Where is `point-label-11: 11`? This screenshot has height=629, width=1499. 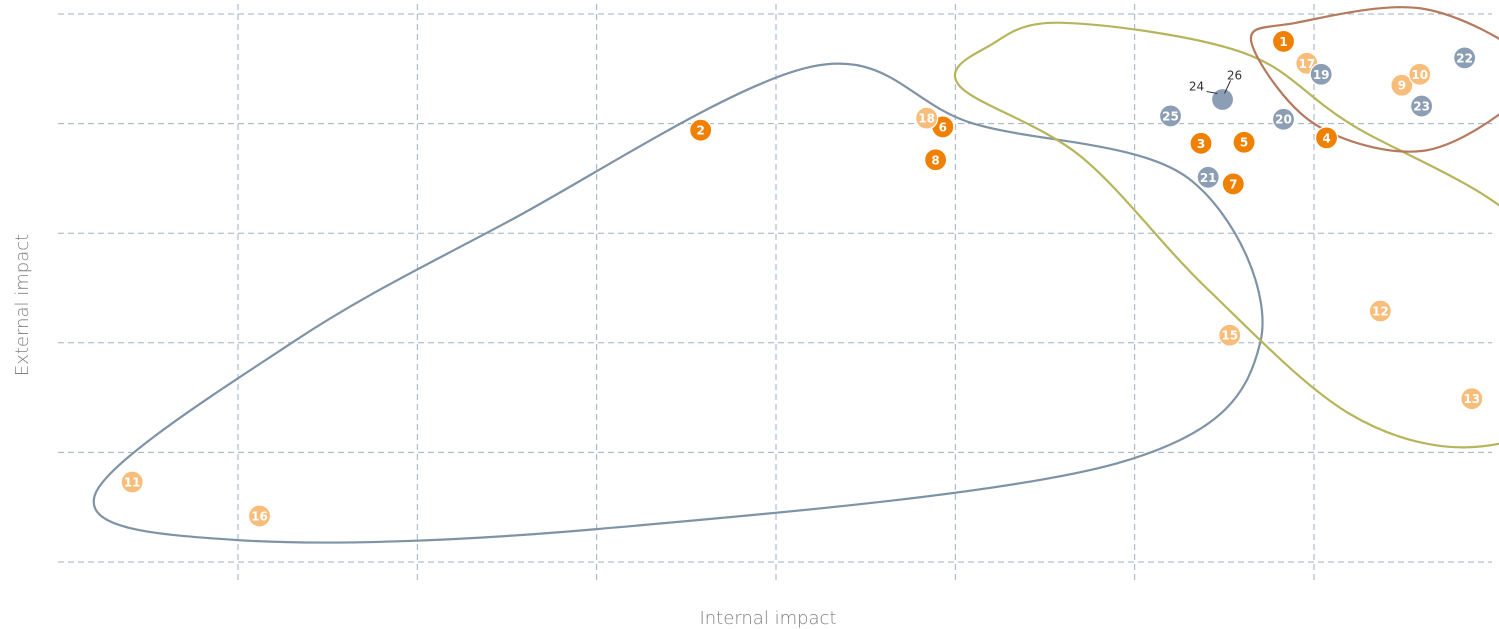 point-label-11: 11 is located at coordinates (132, 482).